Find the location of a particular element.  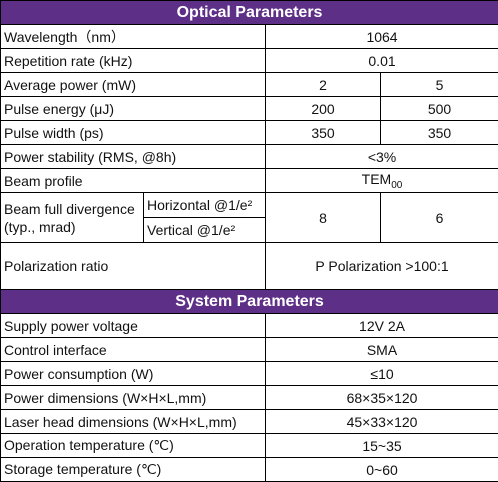

param-label: Power dimensions (W×H×L,mm) is located at coordinates (133, 398).